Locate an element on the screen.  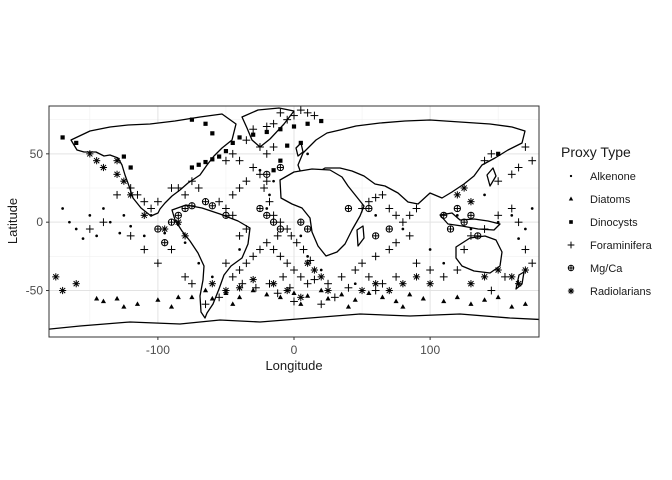
legend-label: Dinocysts is located at coordinates (614, 223).